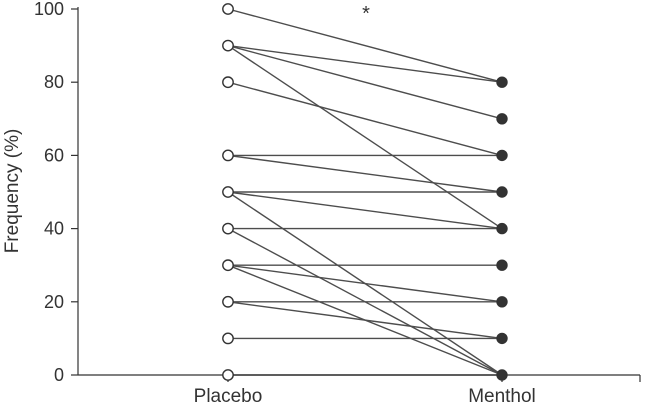  What do you see at coordinates (417, 391) in the screenshot?
I see `x-ticks: Placebo Menthol` at bounding box center [417, 391].